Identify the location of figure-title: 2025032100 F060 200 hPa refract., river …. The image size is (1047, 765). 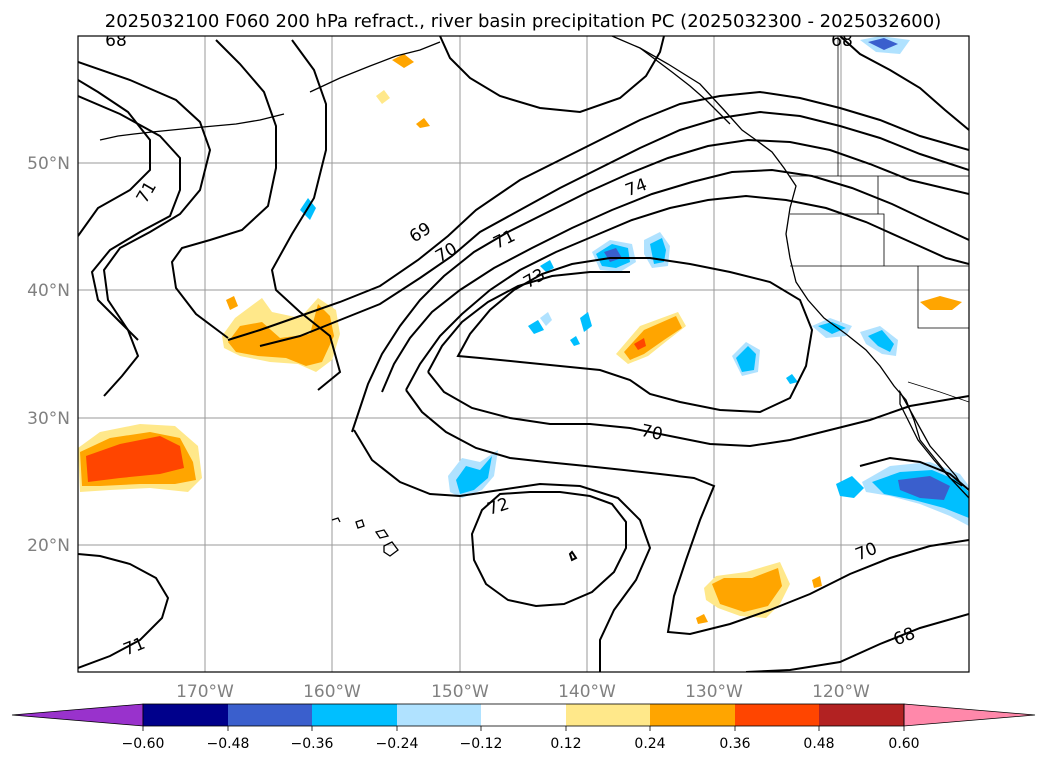
(523, 21).